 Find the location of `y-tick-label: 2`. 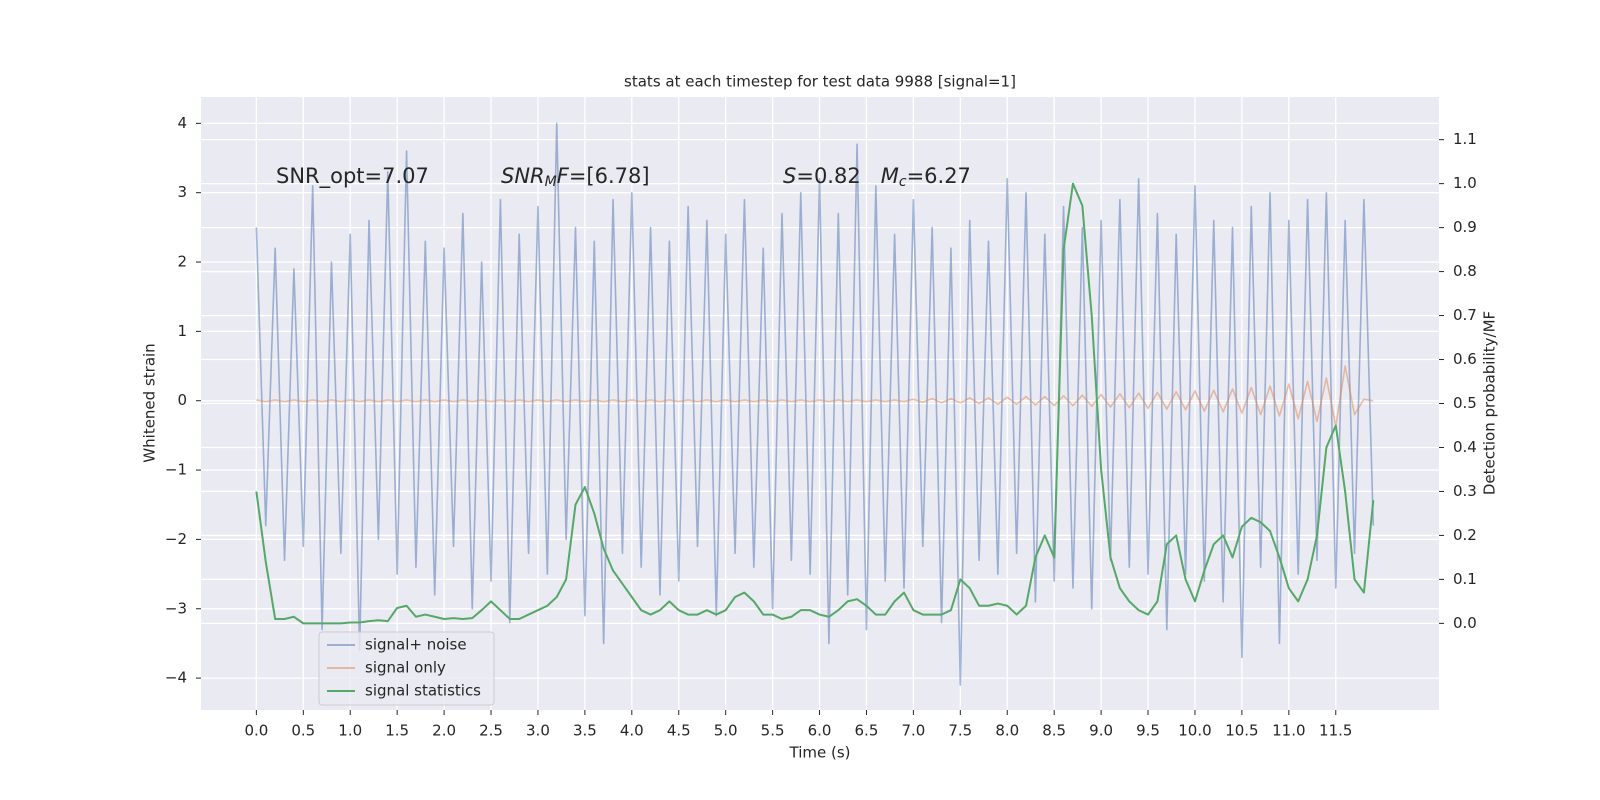

y-tick-label: 2 is located at coordinates (182, 262).